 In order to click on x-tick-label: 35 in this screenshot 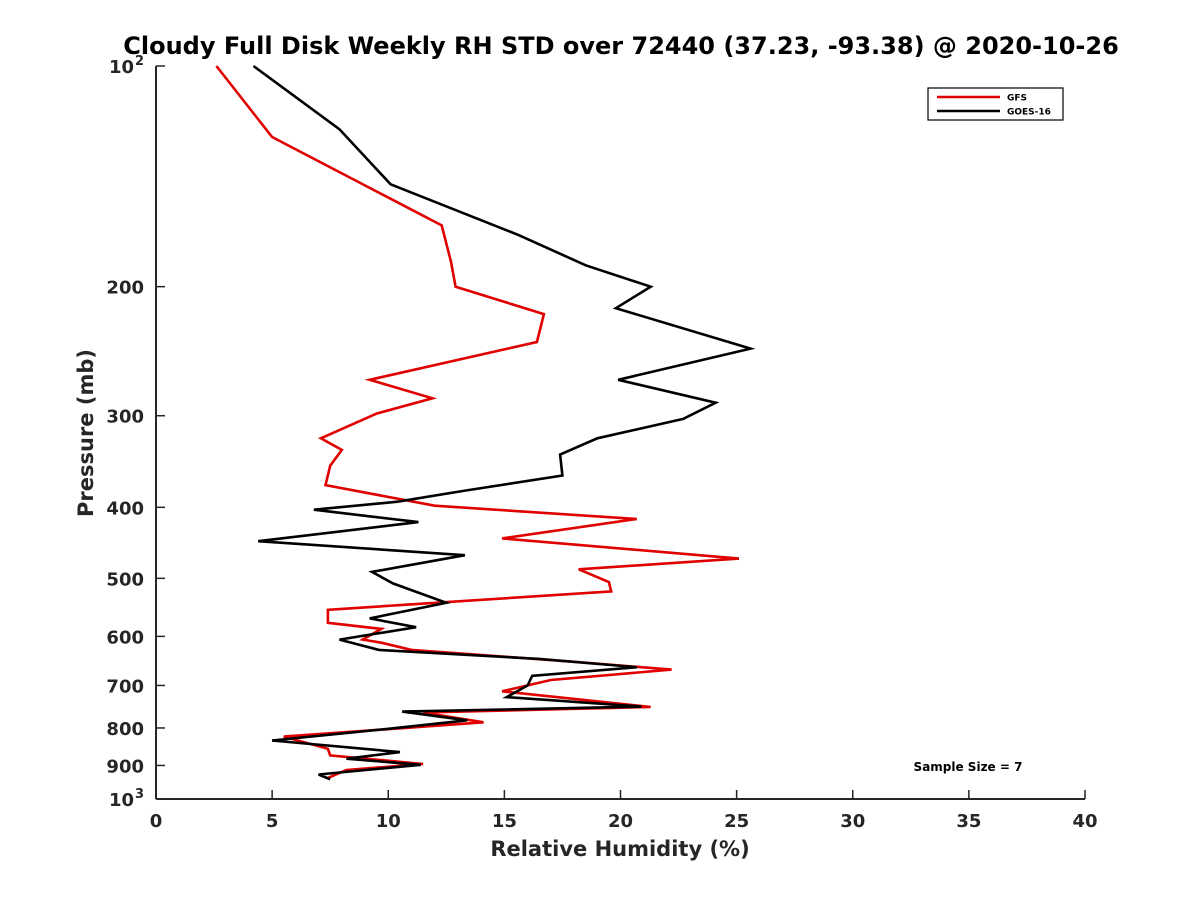, I will do `click(968, 821)`.